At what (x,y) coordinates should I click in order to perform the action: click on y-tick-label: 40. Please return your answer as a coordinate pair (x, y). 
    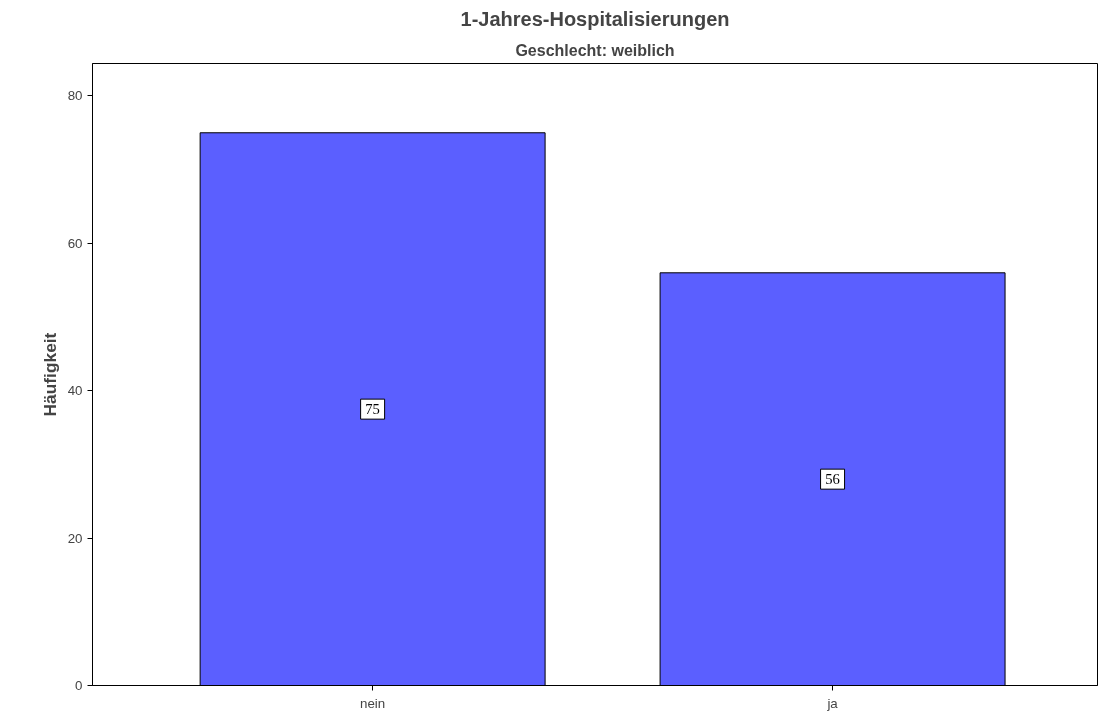
    Looking at the image, I should click on (75, 391).